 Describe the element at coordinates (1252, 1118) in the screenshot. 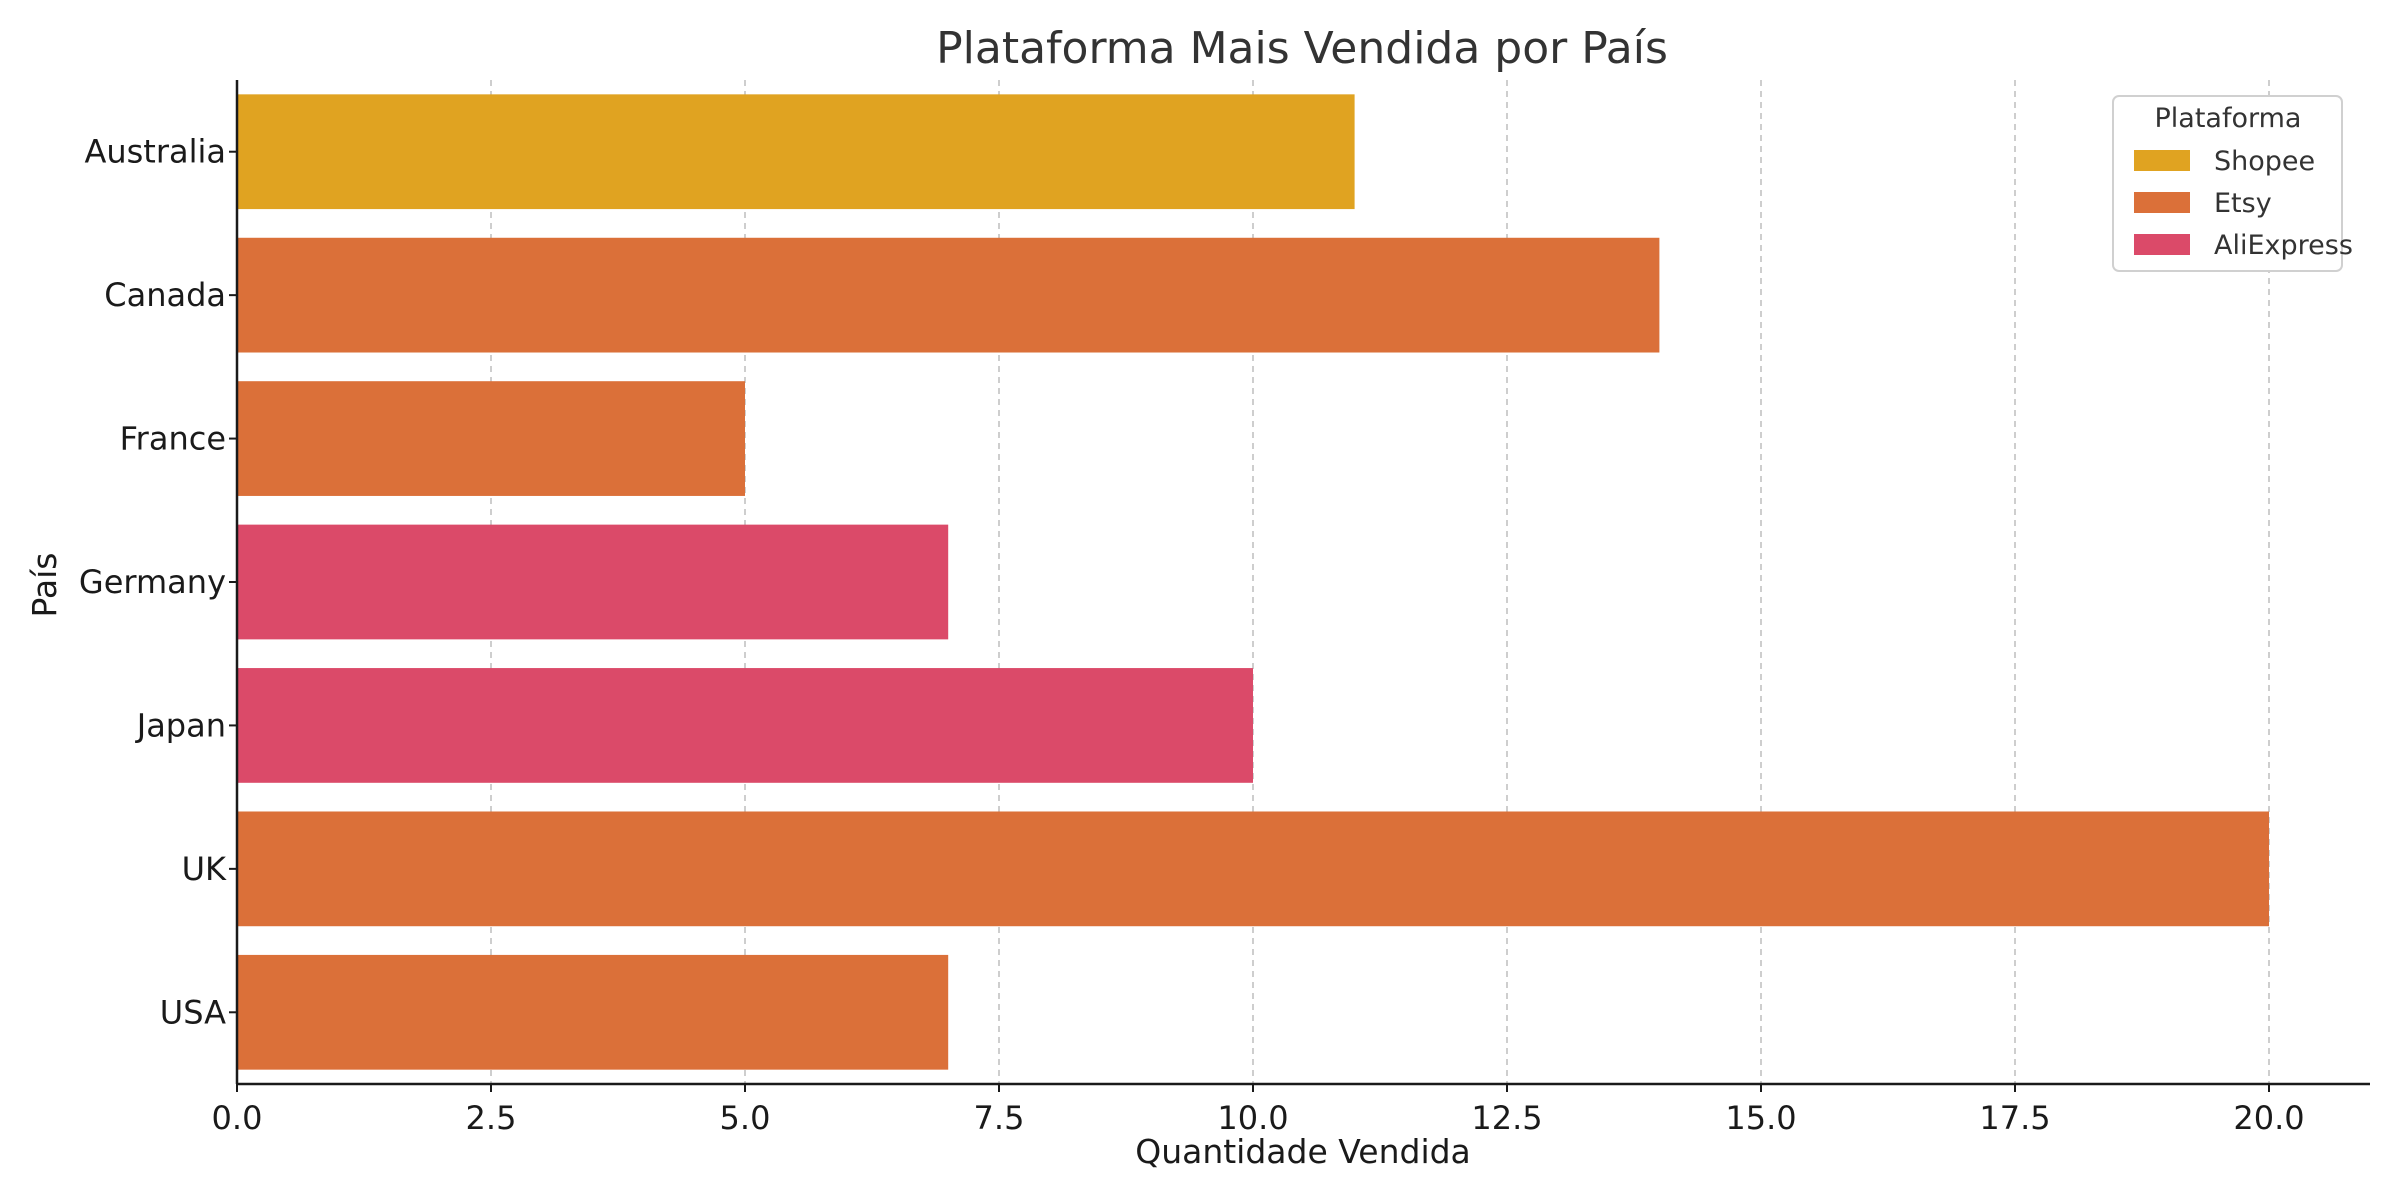

I see `x-tick-label: 10.0` at that location.